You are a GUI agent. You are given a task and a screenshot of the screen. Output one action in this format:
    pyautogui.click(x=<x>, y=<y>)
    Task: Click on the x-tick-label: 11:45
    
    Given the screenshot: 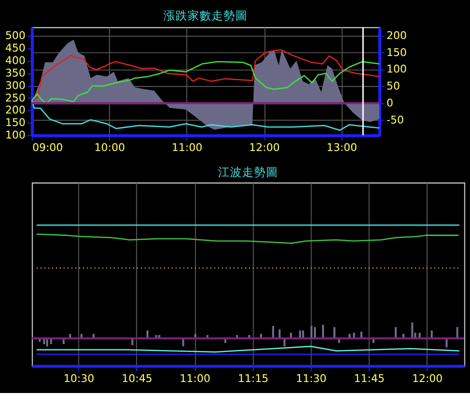 What is the action you would take?
    pyautogui.click(x=369, y=378)
    